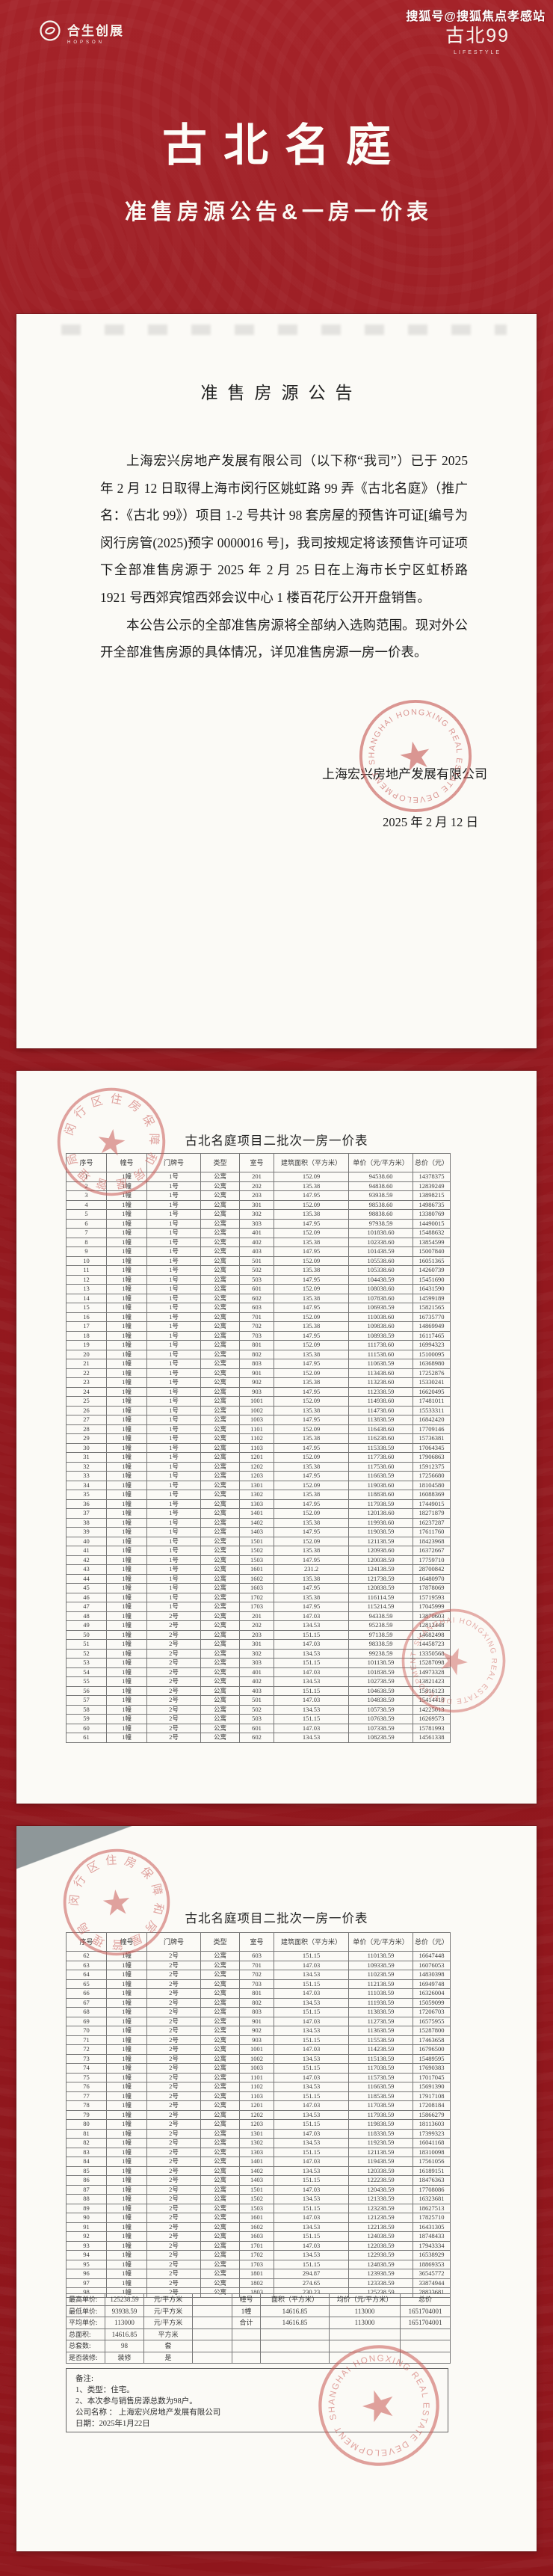 Image resolution: width=553 pixels, height=2576 pixels. Describe the element at coordinates (258, 1522) in the screenshot. I see `table-row: 38 1幢 1号 公寓 1402 135.38 119938.60 16237287` at that location.